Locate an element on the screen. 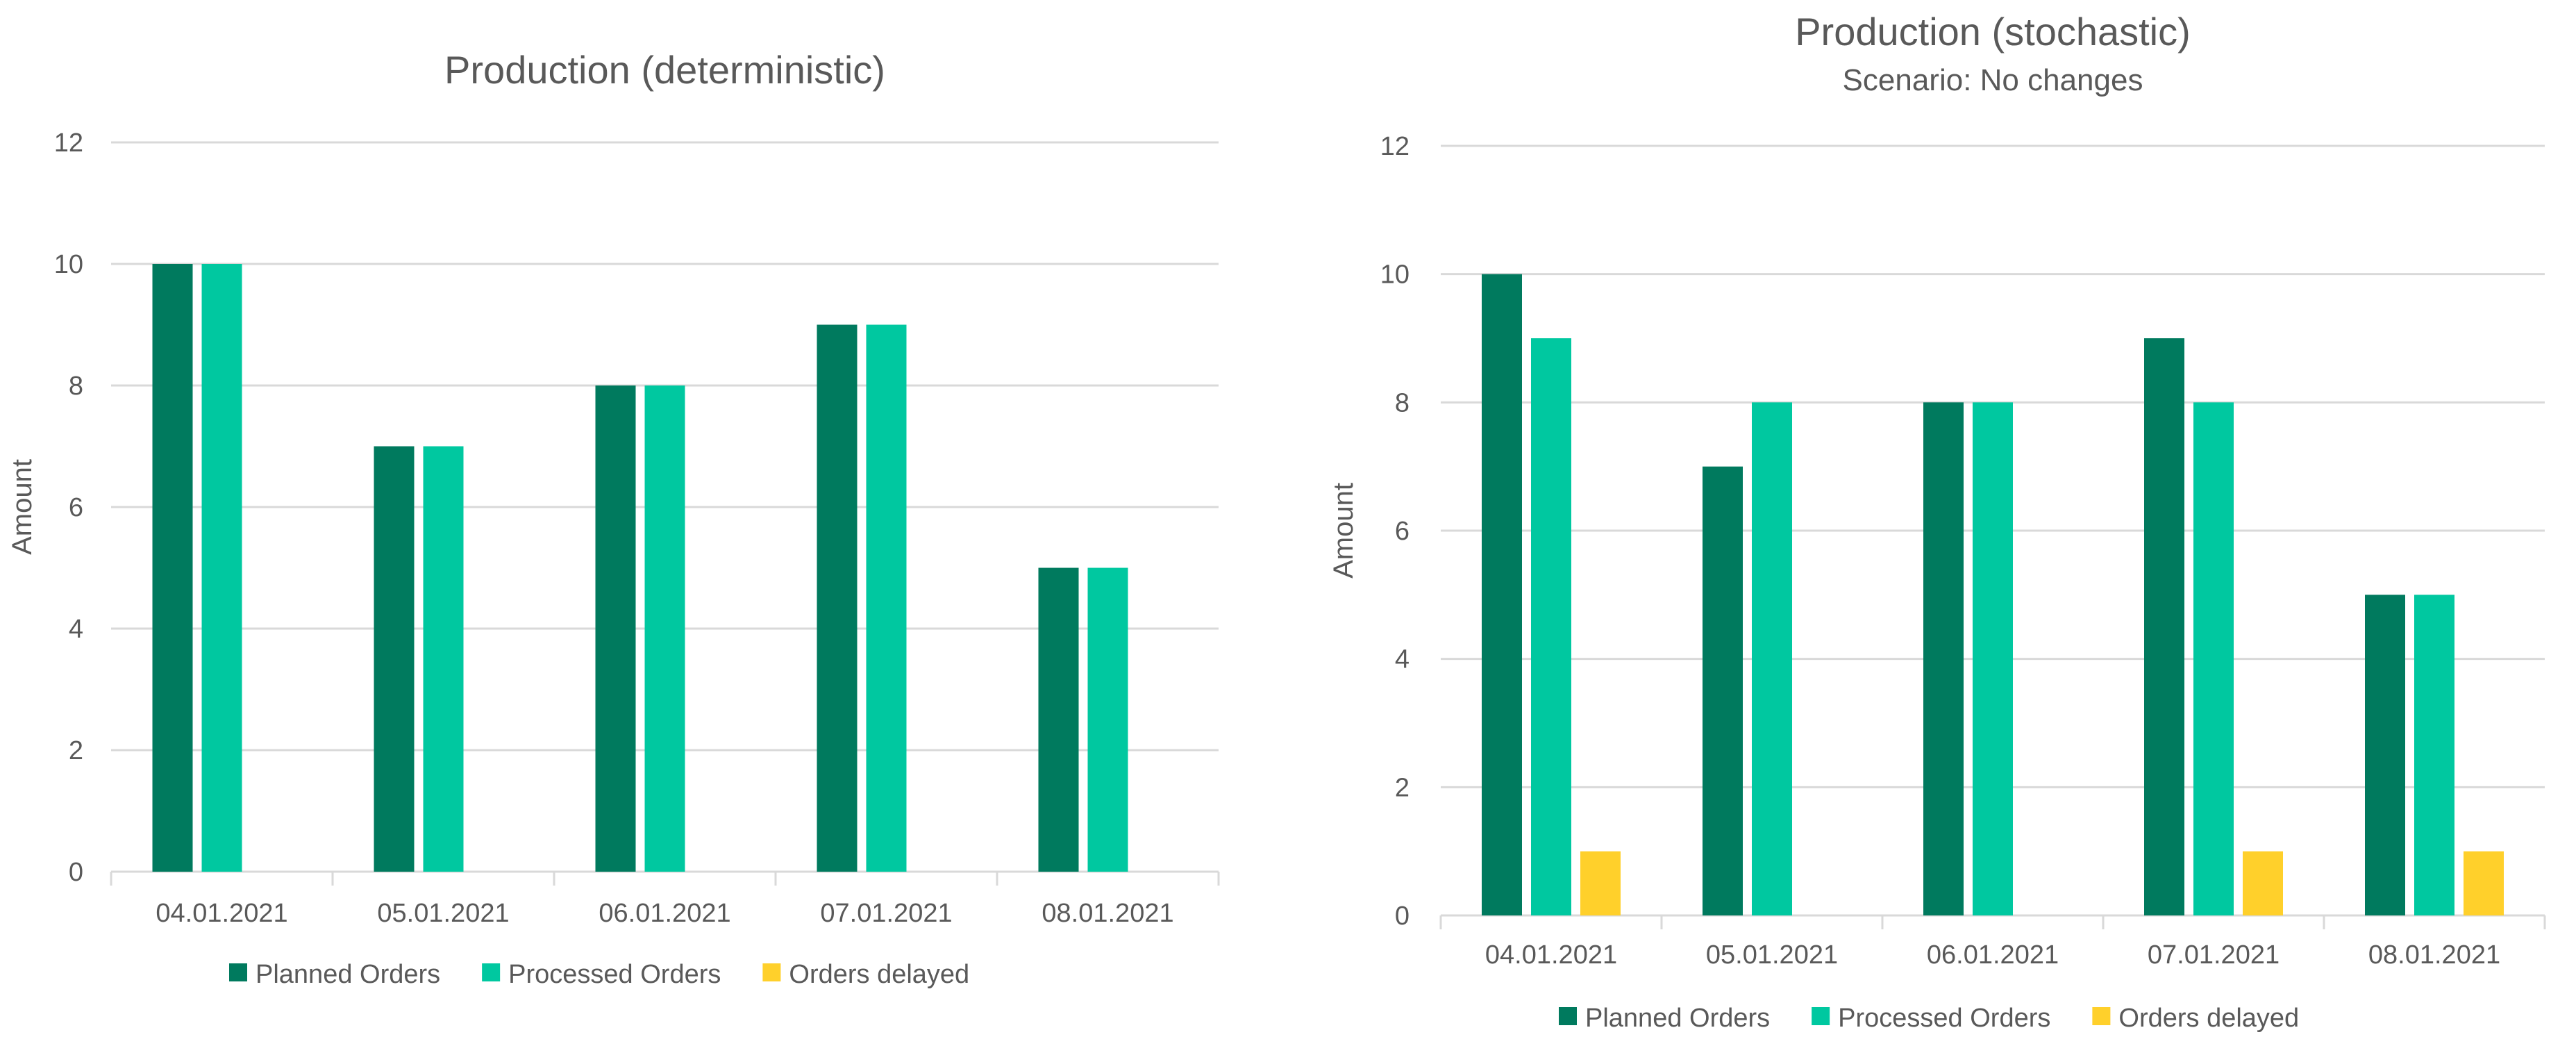 The image size is (2576, 1062). chart-subtitle: Scenario: No changes is located at coordinates (1993, 80).